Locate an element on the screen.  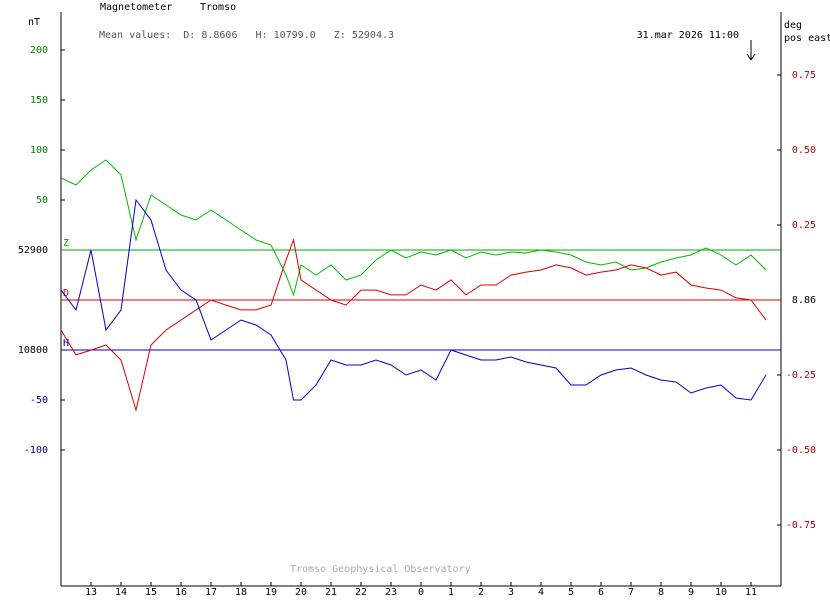
x-tick-label: 17 is located at coordinates (211, 592).